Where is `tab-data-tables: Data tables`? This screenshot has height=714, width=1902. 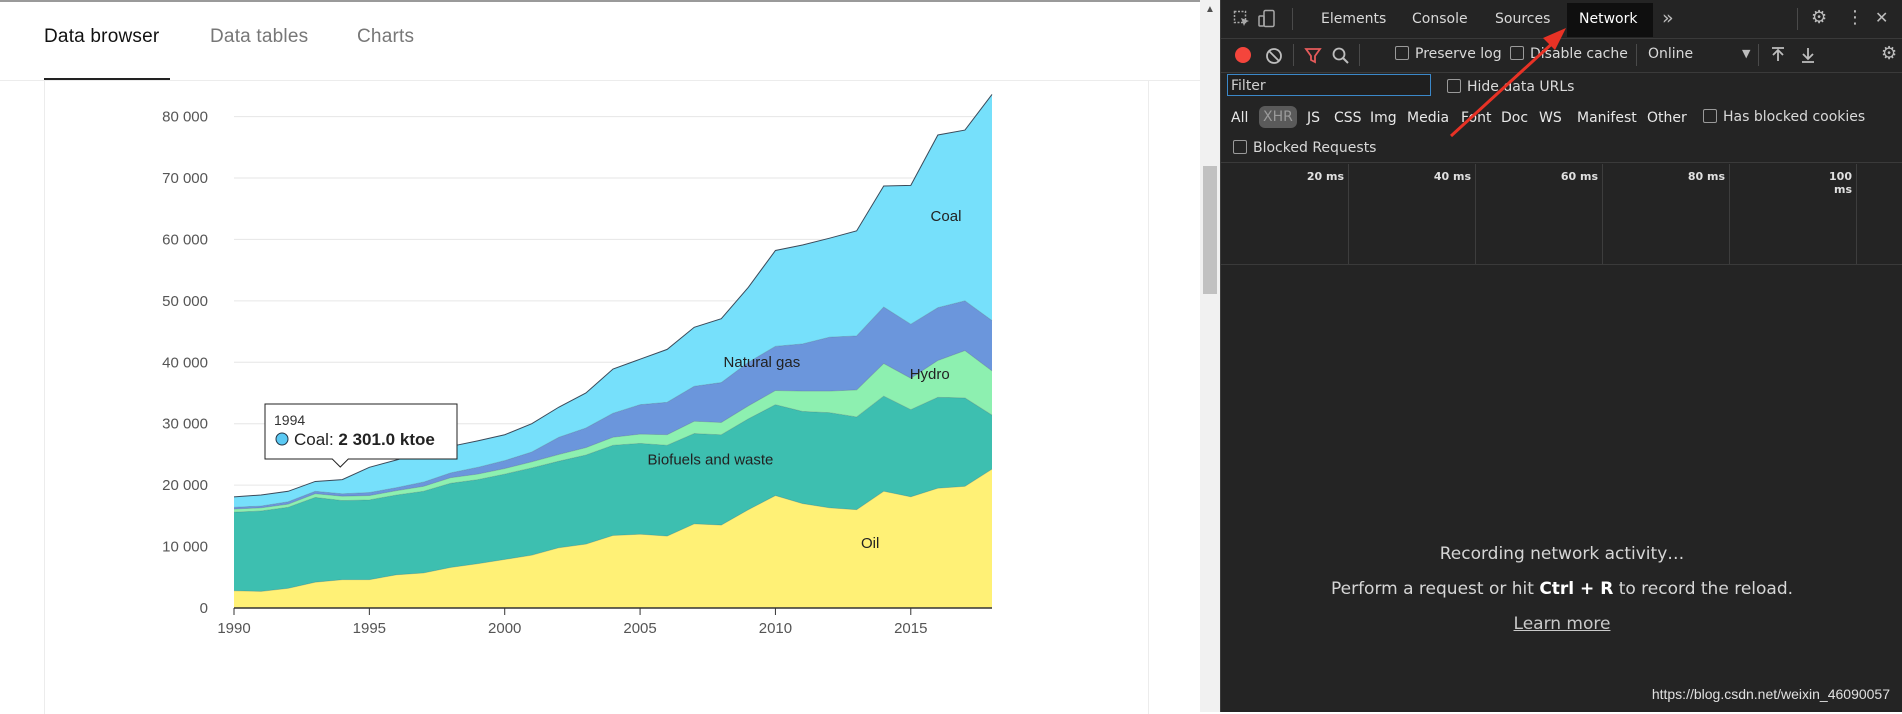
tab-data-tables: Data tables is located at coordinates (259, 36).